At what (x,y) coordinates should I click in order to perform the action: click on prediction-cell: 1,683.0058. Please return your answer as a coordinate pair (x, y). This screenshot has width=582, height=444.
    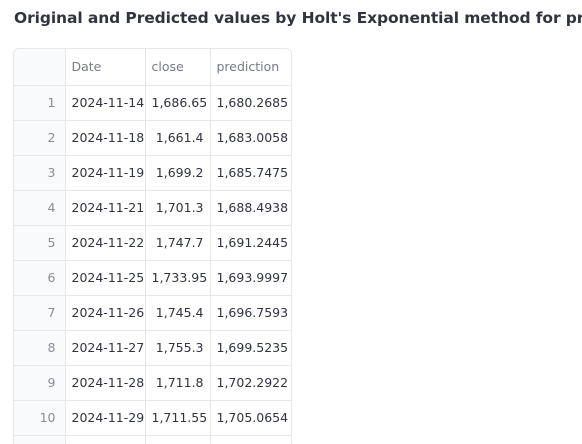
    Looking at the image, I should click on (250, 138).